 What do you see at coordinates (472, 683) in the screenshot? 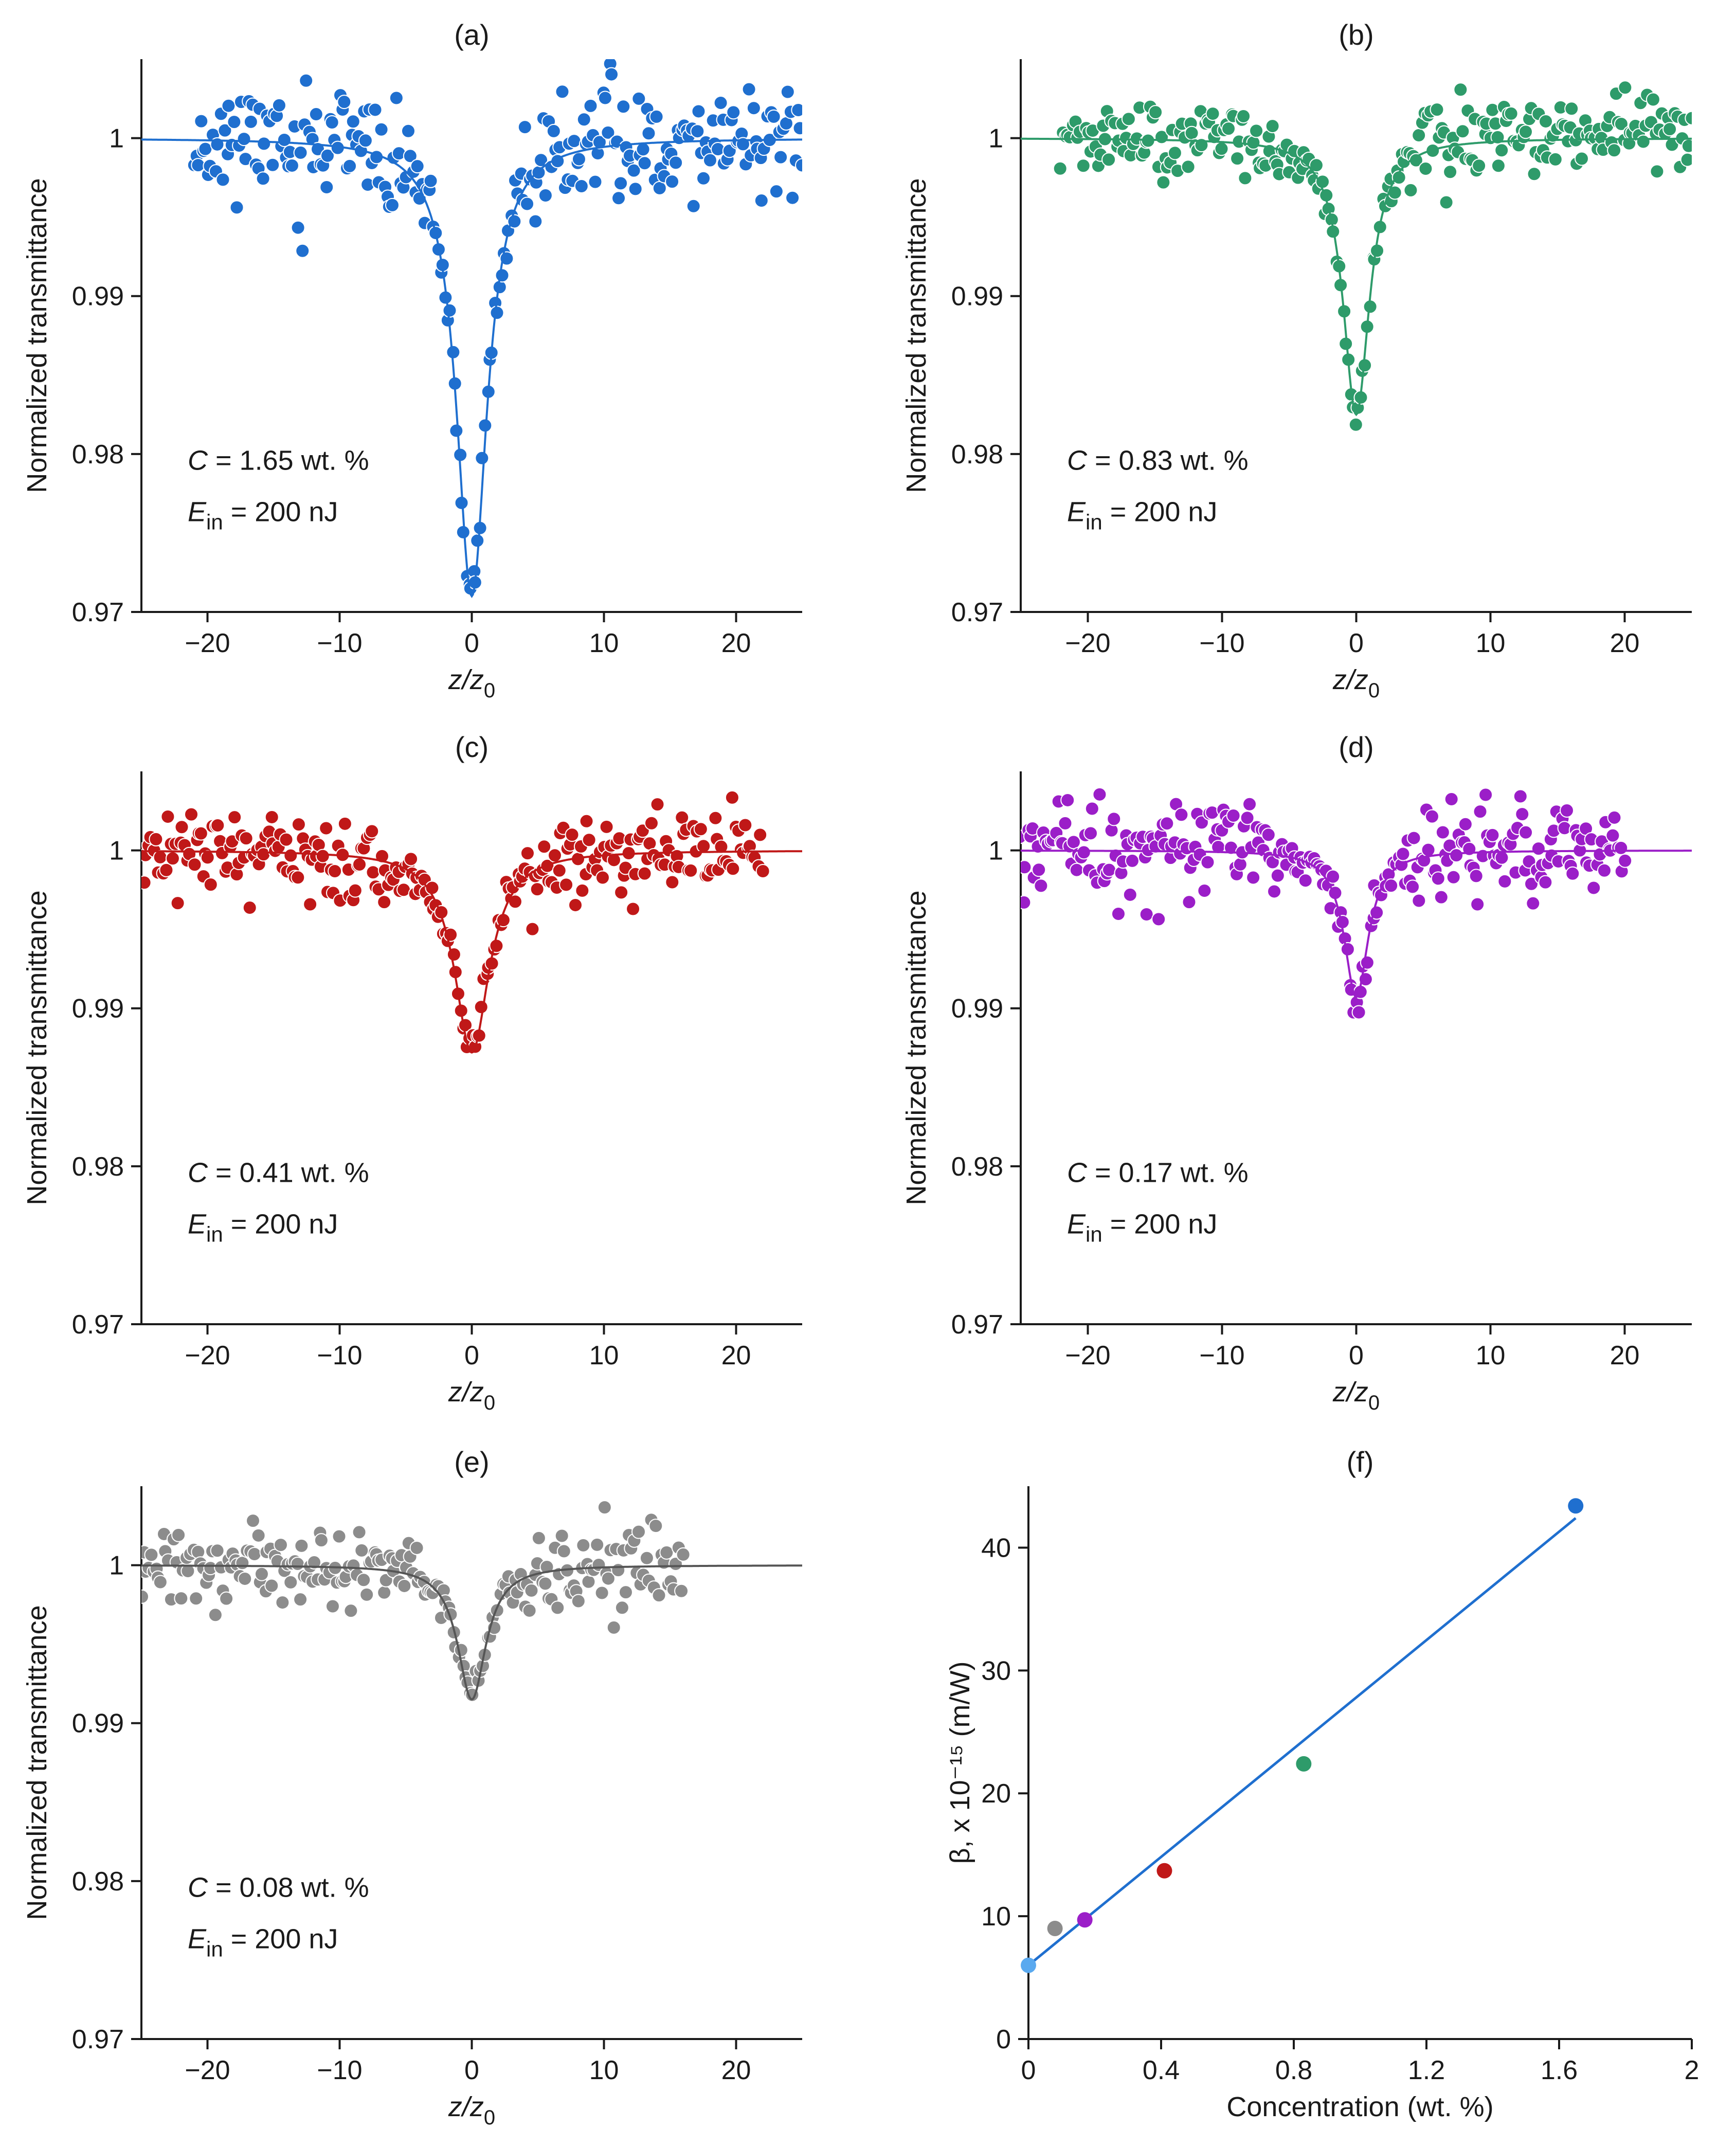
I see `x-axis-title: z/z0` at bounding box center [472, 683].